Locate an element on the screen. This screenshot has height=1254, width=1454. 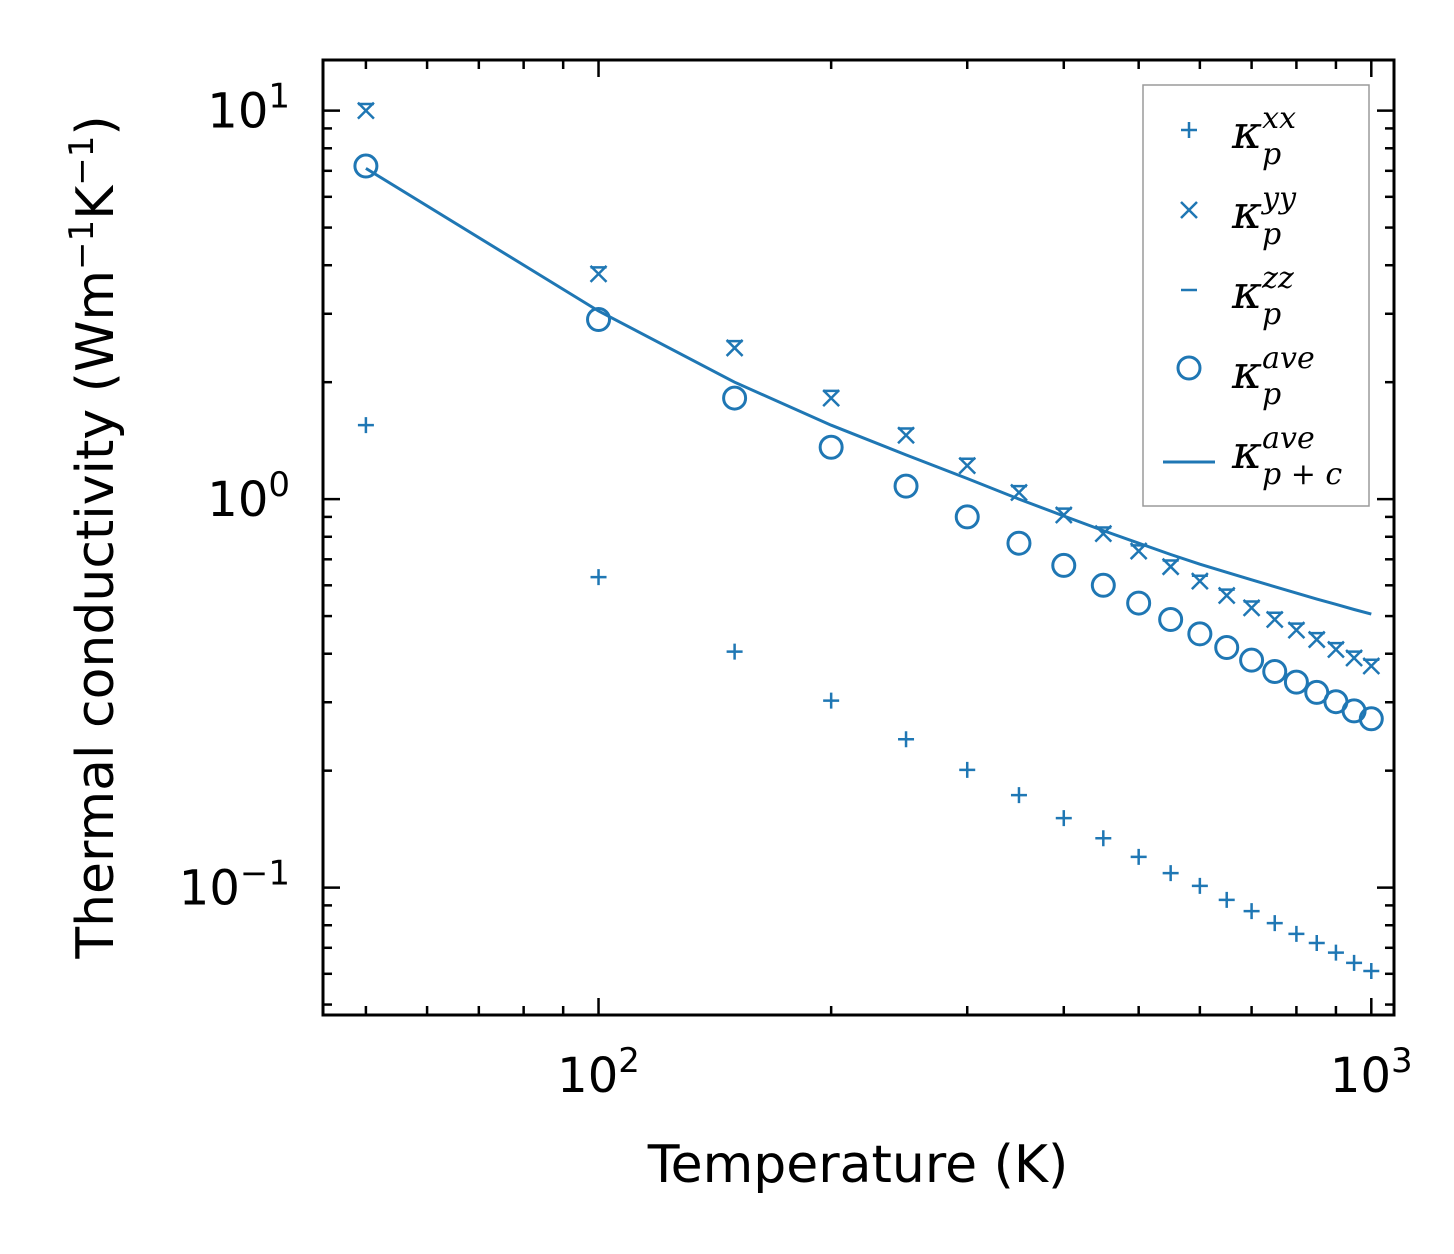
y-tick-exponent: 0 is located at coordinates (279, 485).